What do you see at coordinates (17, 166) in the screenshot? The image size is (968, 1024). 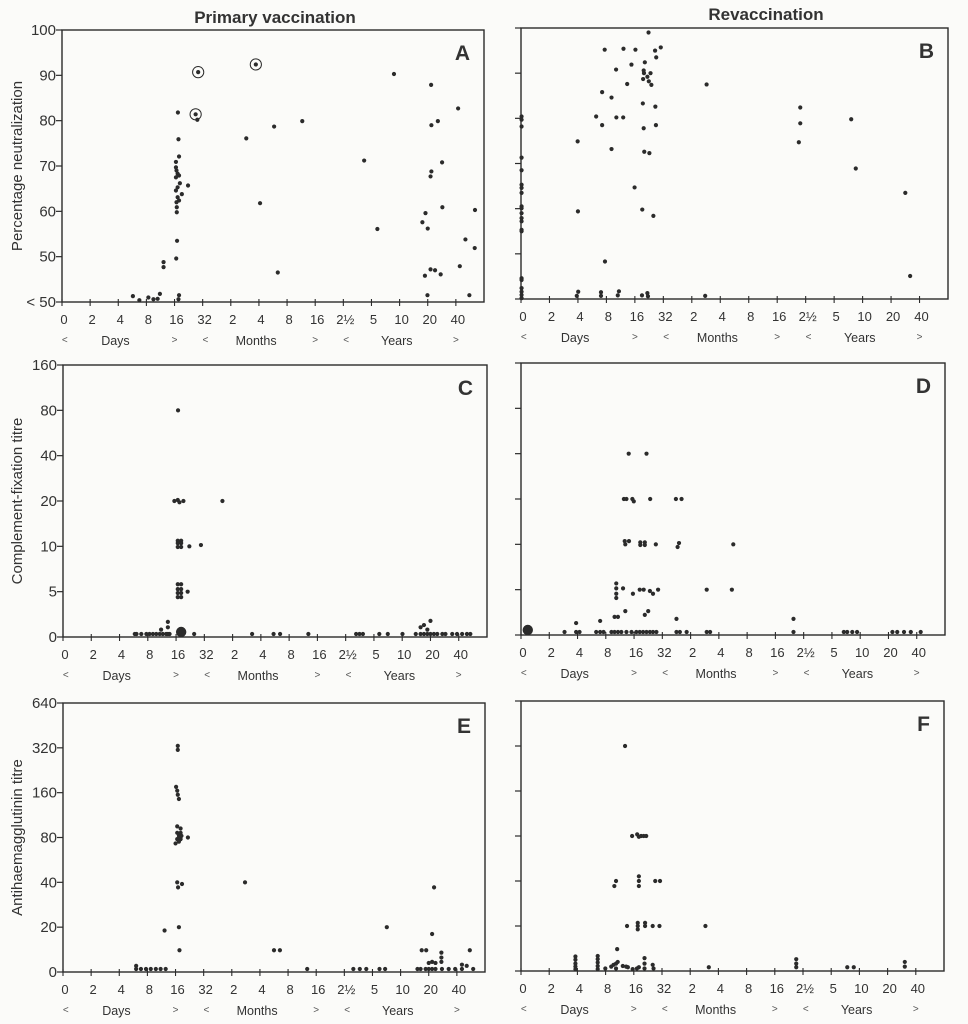 I see `y-axis-title: Percentage neutralization` at bounding box center [17, 166].